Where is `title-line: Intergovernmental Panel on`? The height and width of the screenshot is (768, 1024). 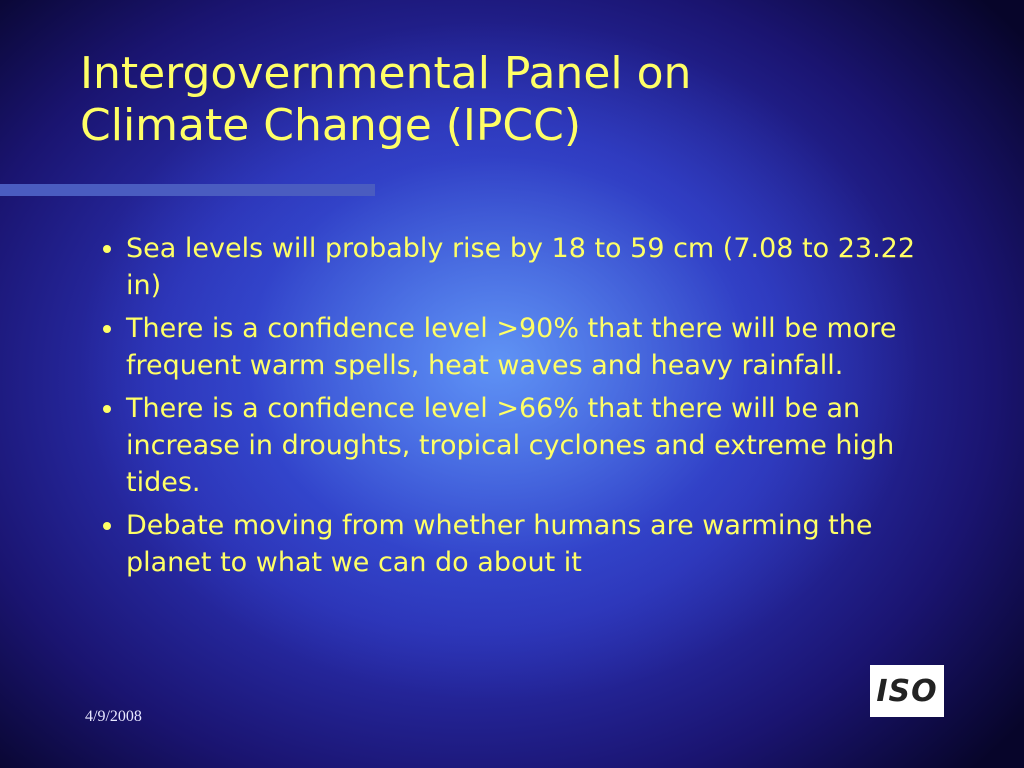 title-line: Intergovernmental Panel on is located at coordinates (386, 73).